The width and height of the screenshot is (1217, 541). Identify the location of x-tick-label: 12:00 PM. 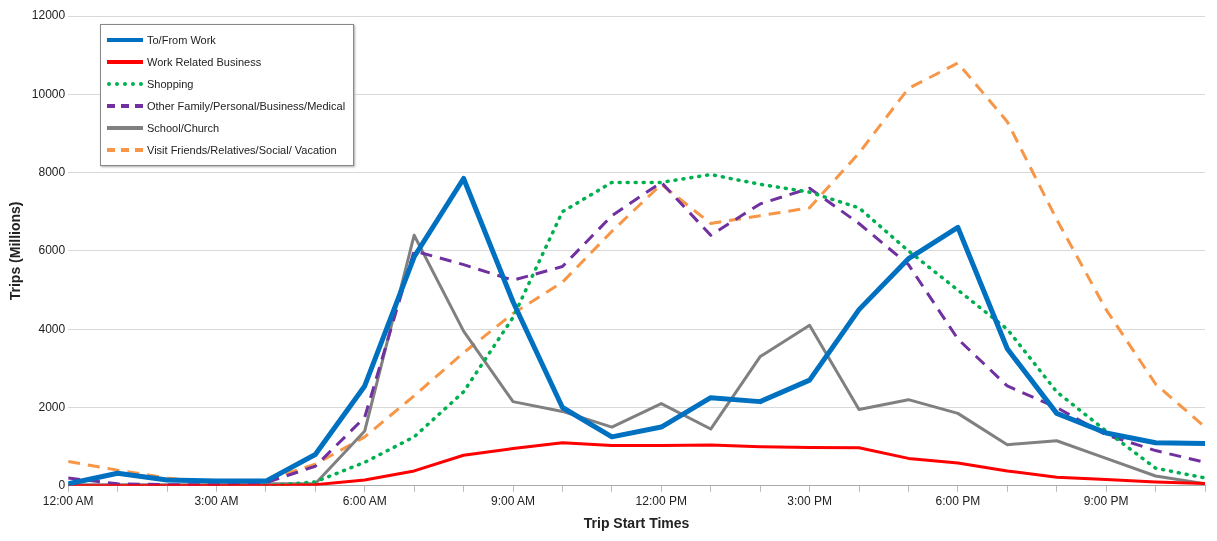
(661, 501).